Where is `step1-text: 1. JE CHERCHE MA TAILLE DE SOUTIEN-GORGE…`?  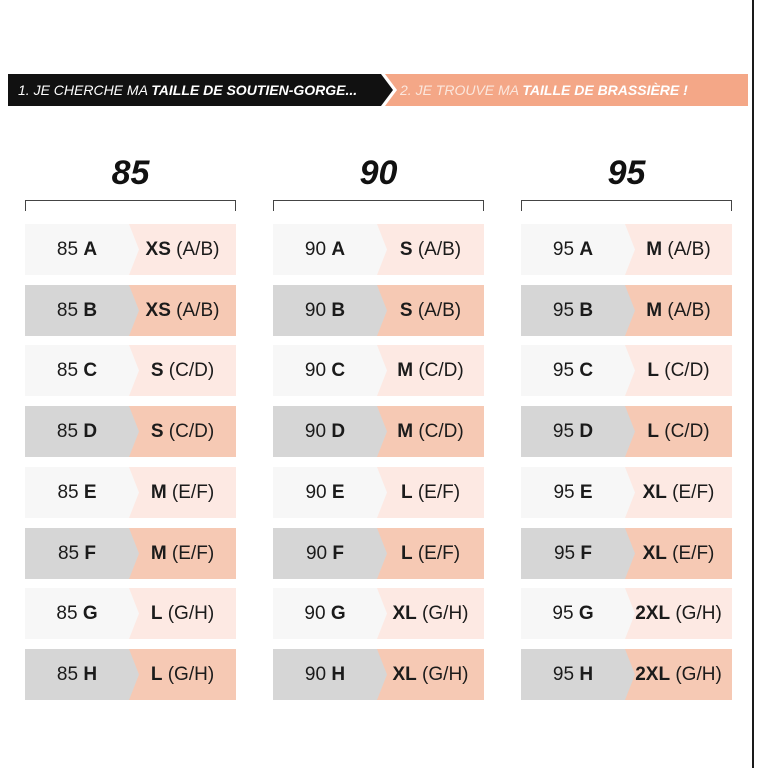
step1-text: 1. JE CHERCHE MA TAILLE DE SOUTIEN-GORGE… is located at coordinates (187, 90).